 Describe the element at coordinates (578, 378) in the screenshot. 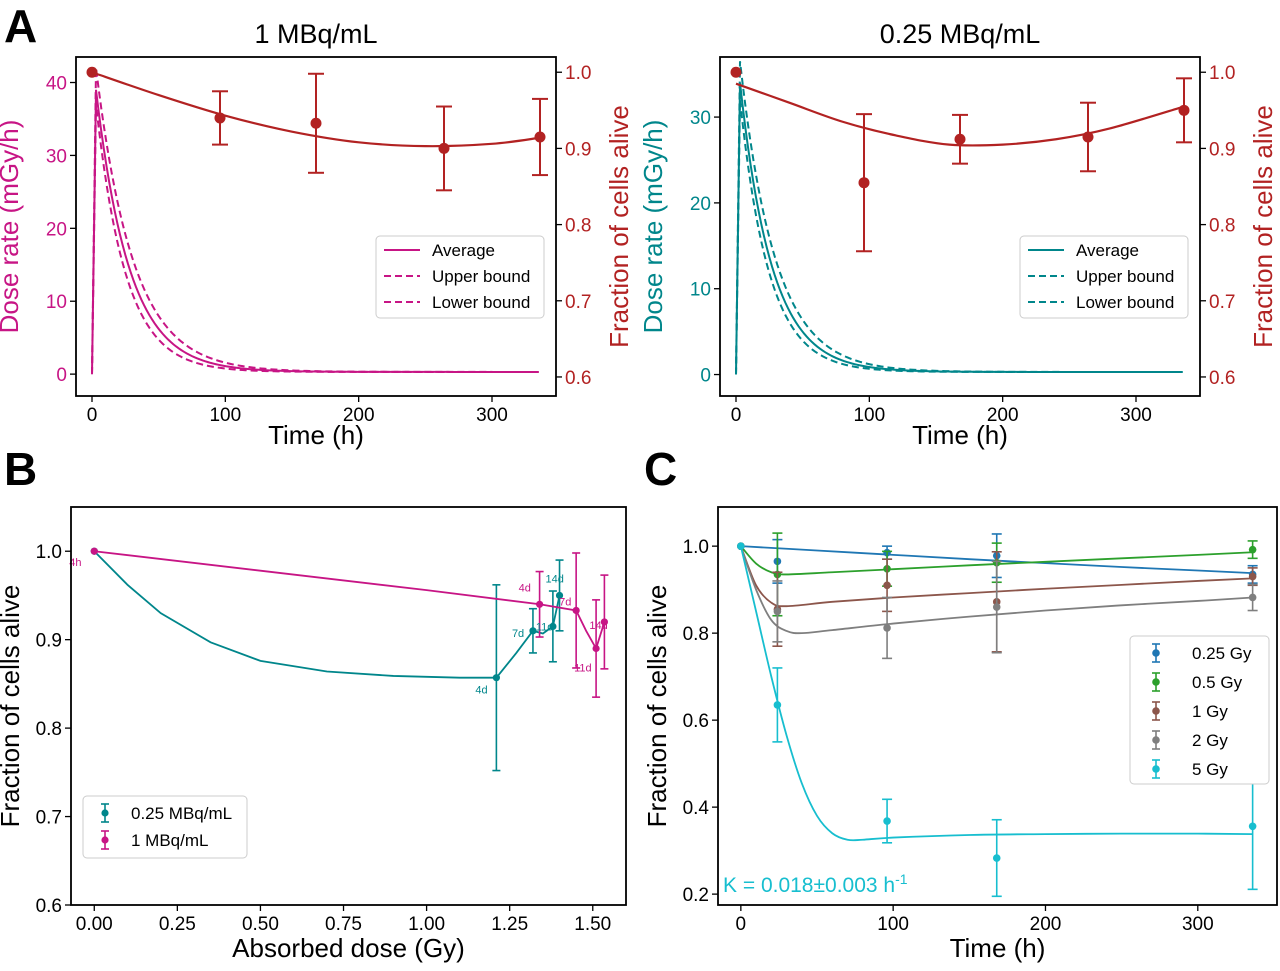

I see `y2-tick-label: 0.6` at that location.